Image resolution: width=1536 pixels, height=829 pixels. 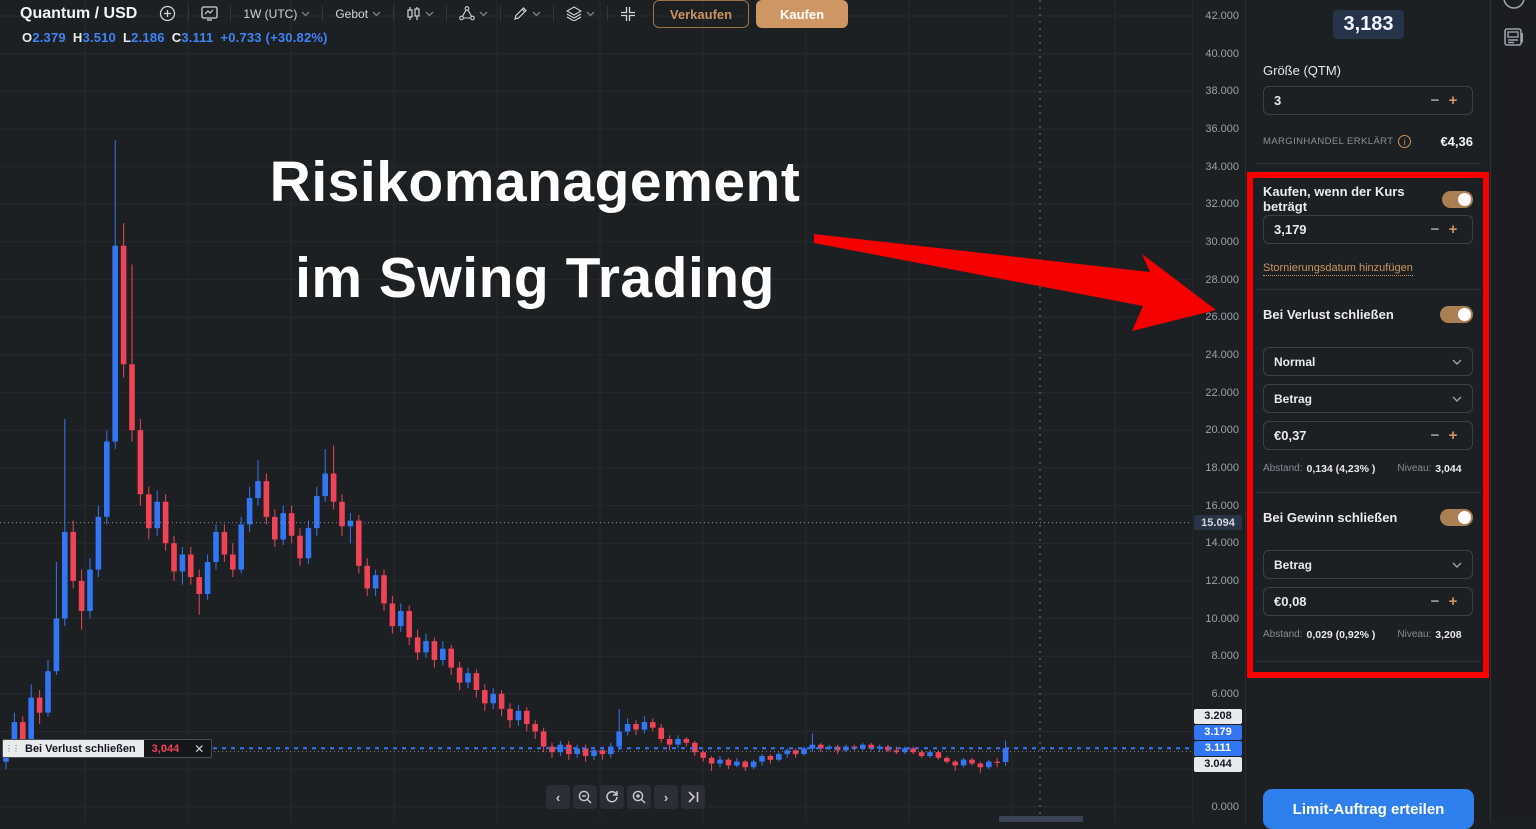 What do you see at coordinates (520, 13) in the screenshot?
I see `pencil-icon` at bounding box center [520, 13].